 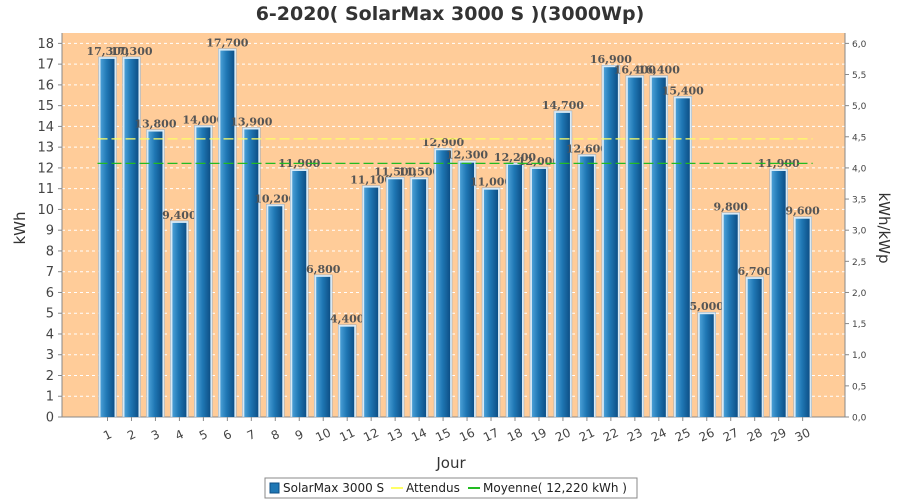 What do you see at coordinates (611, 434) in the screenshot?
I see `x-tick-label: 22` at bounding box center [611, 434].